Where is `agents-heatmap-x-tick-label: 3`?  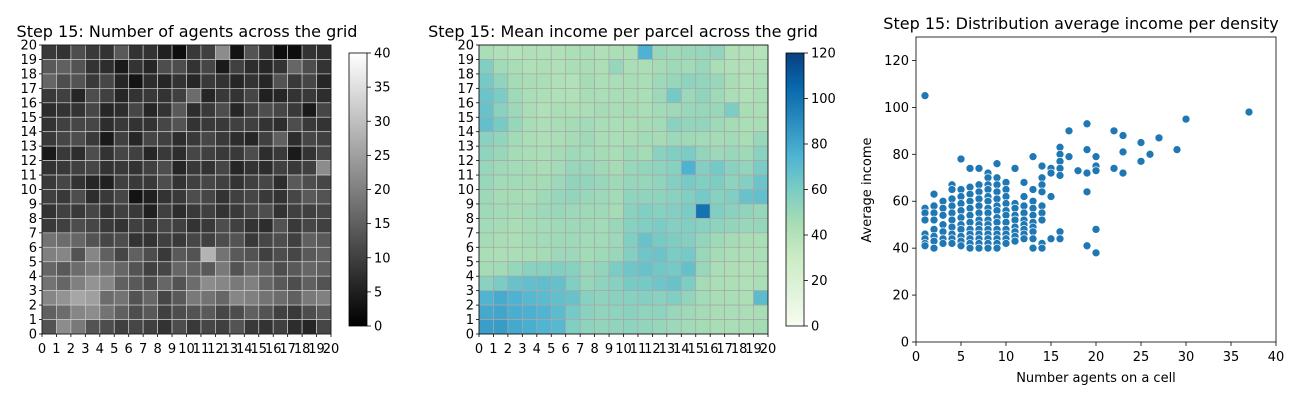 agents-heatmap-x-tick-label: 3 is located at coordinates (85, 349).